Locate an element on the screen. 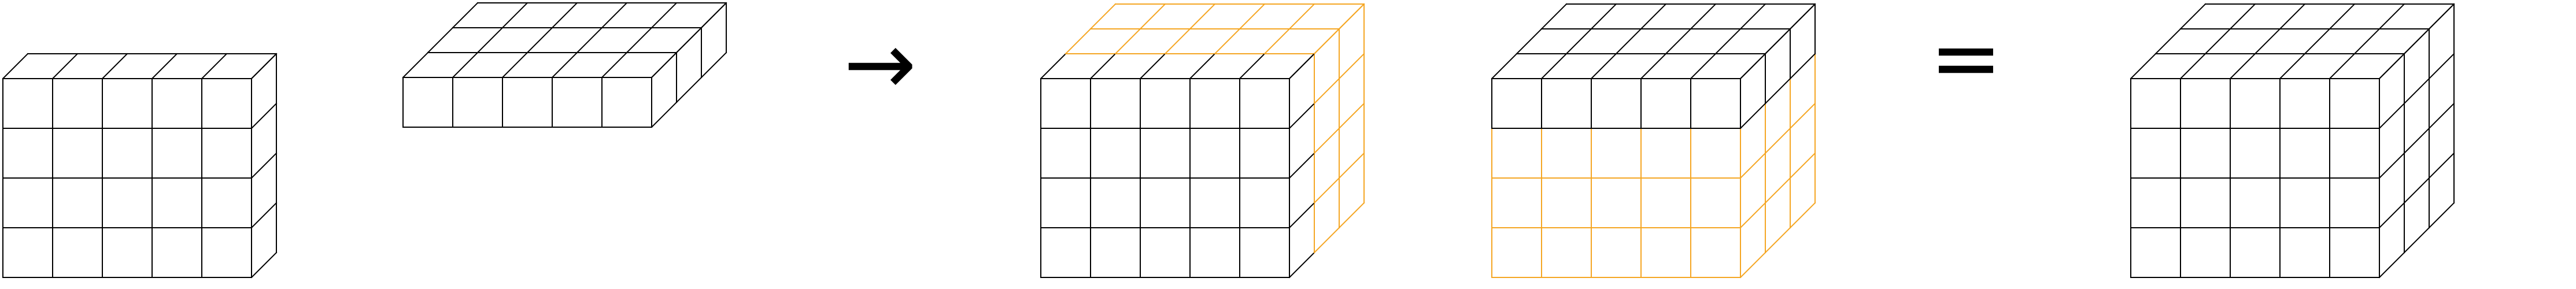  equals-symbol: = is located at coordinates (1966, 58).